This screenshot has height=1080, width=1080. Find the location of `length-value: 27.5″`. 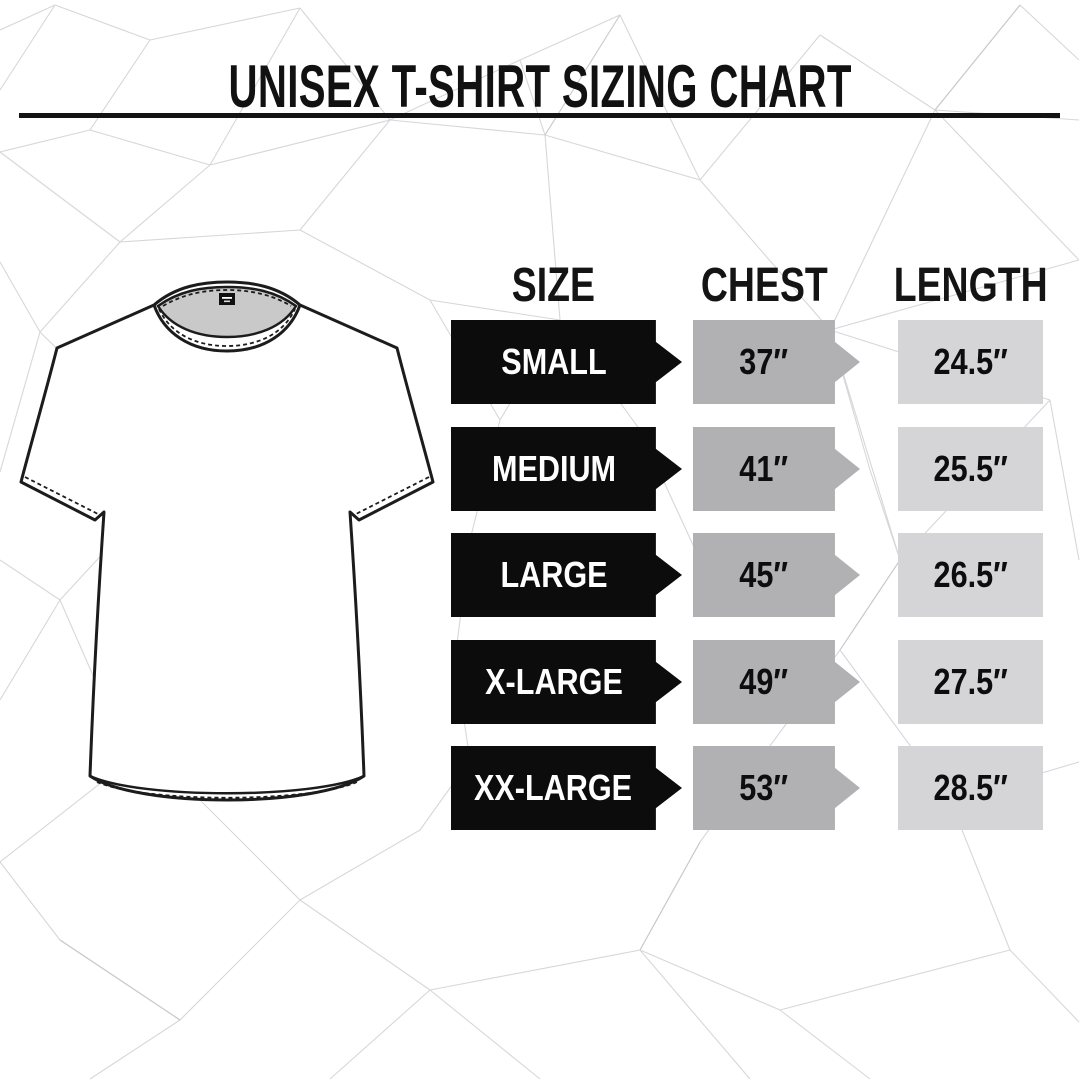

length-value: 27.5″ is located at coordinates (970, 681).